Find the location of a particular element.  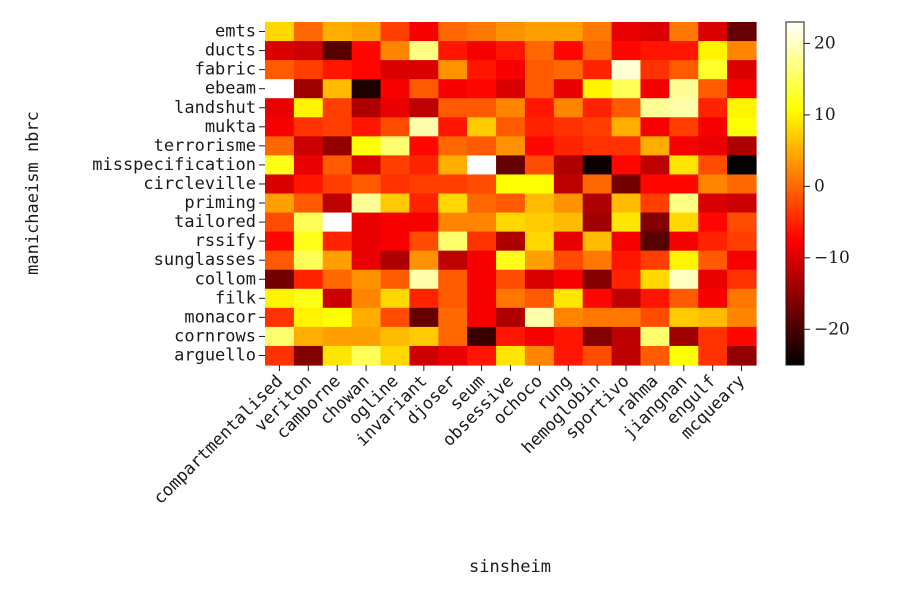

colorbar: 20 10 0 −10 −20 is located at coordinates (817, 193).